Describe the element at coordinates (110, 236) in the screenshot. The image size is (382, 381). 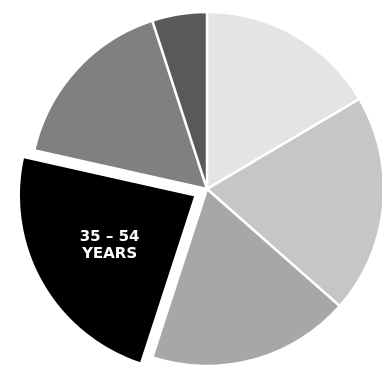
I see `pie-slice-4-label-line-1: 35 – 54` at that location.